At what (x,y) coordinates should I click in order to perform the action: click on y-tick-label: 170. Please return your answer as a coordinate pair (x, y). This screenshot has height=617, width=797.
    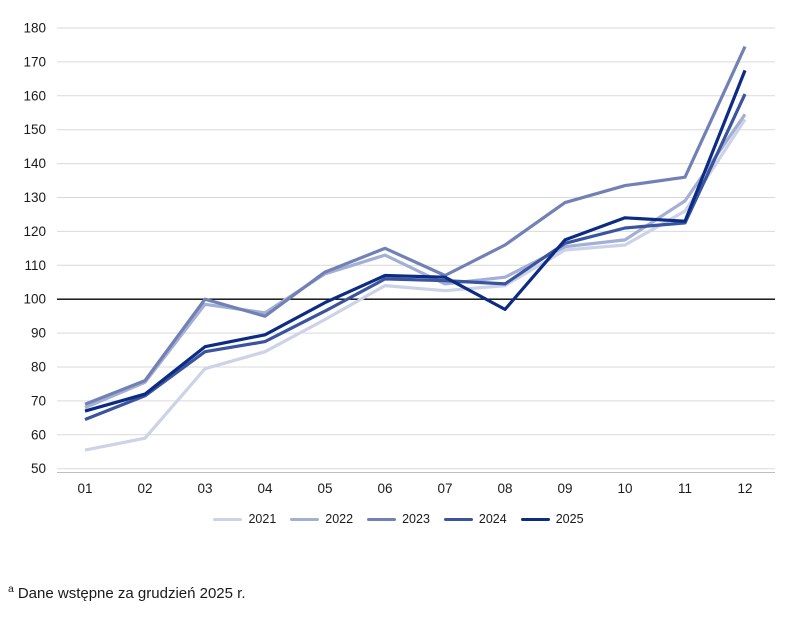
    Looking at the image, I should click on (34, 61).